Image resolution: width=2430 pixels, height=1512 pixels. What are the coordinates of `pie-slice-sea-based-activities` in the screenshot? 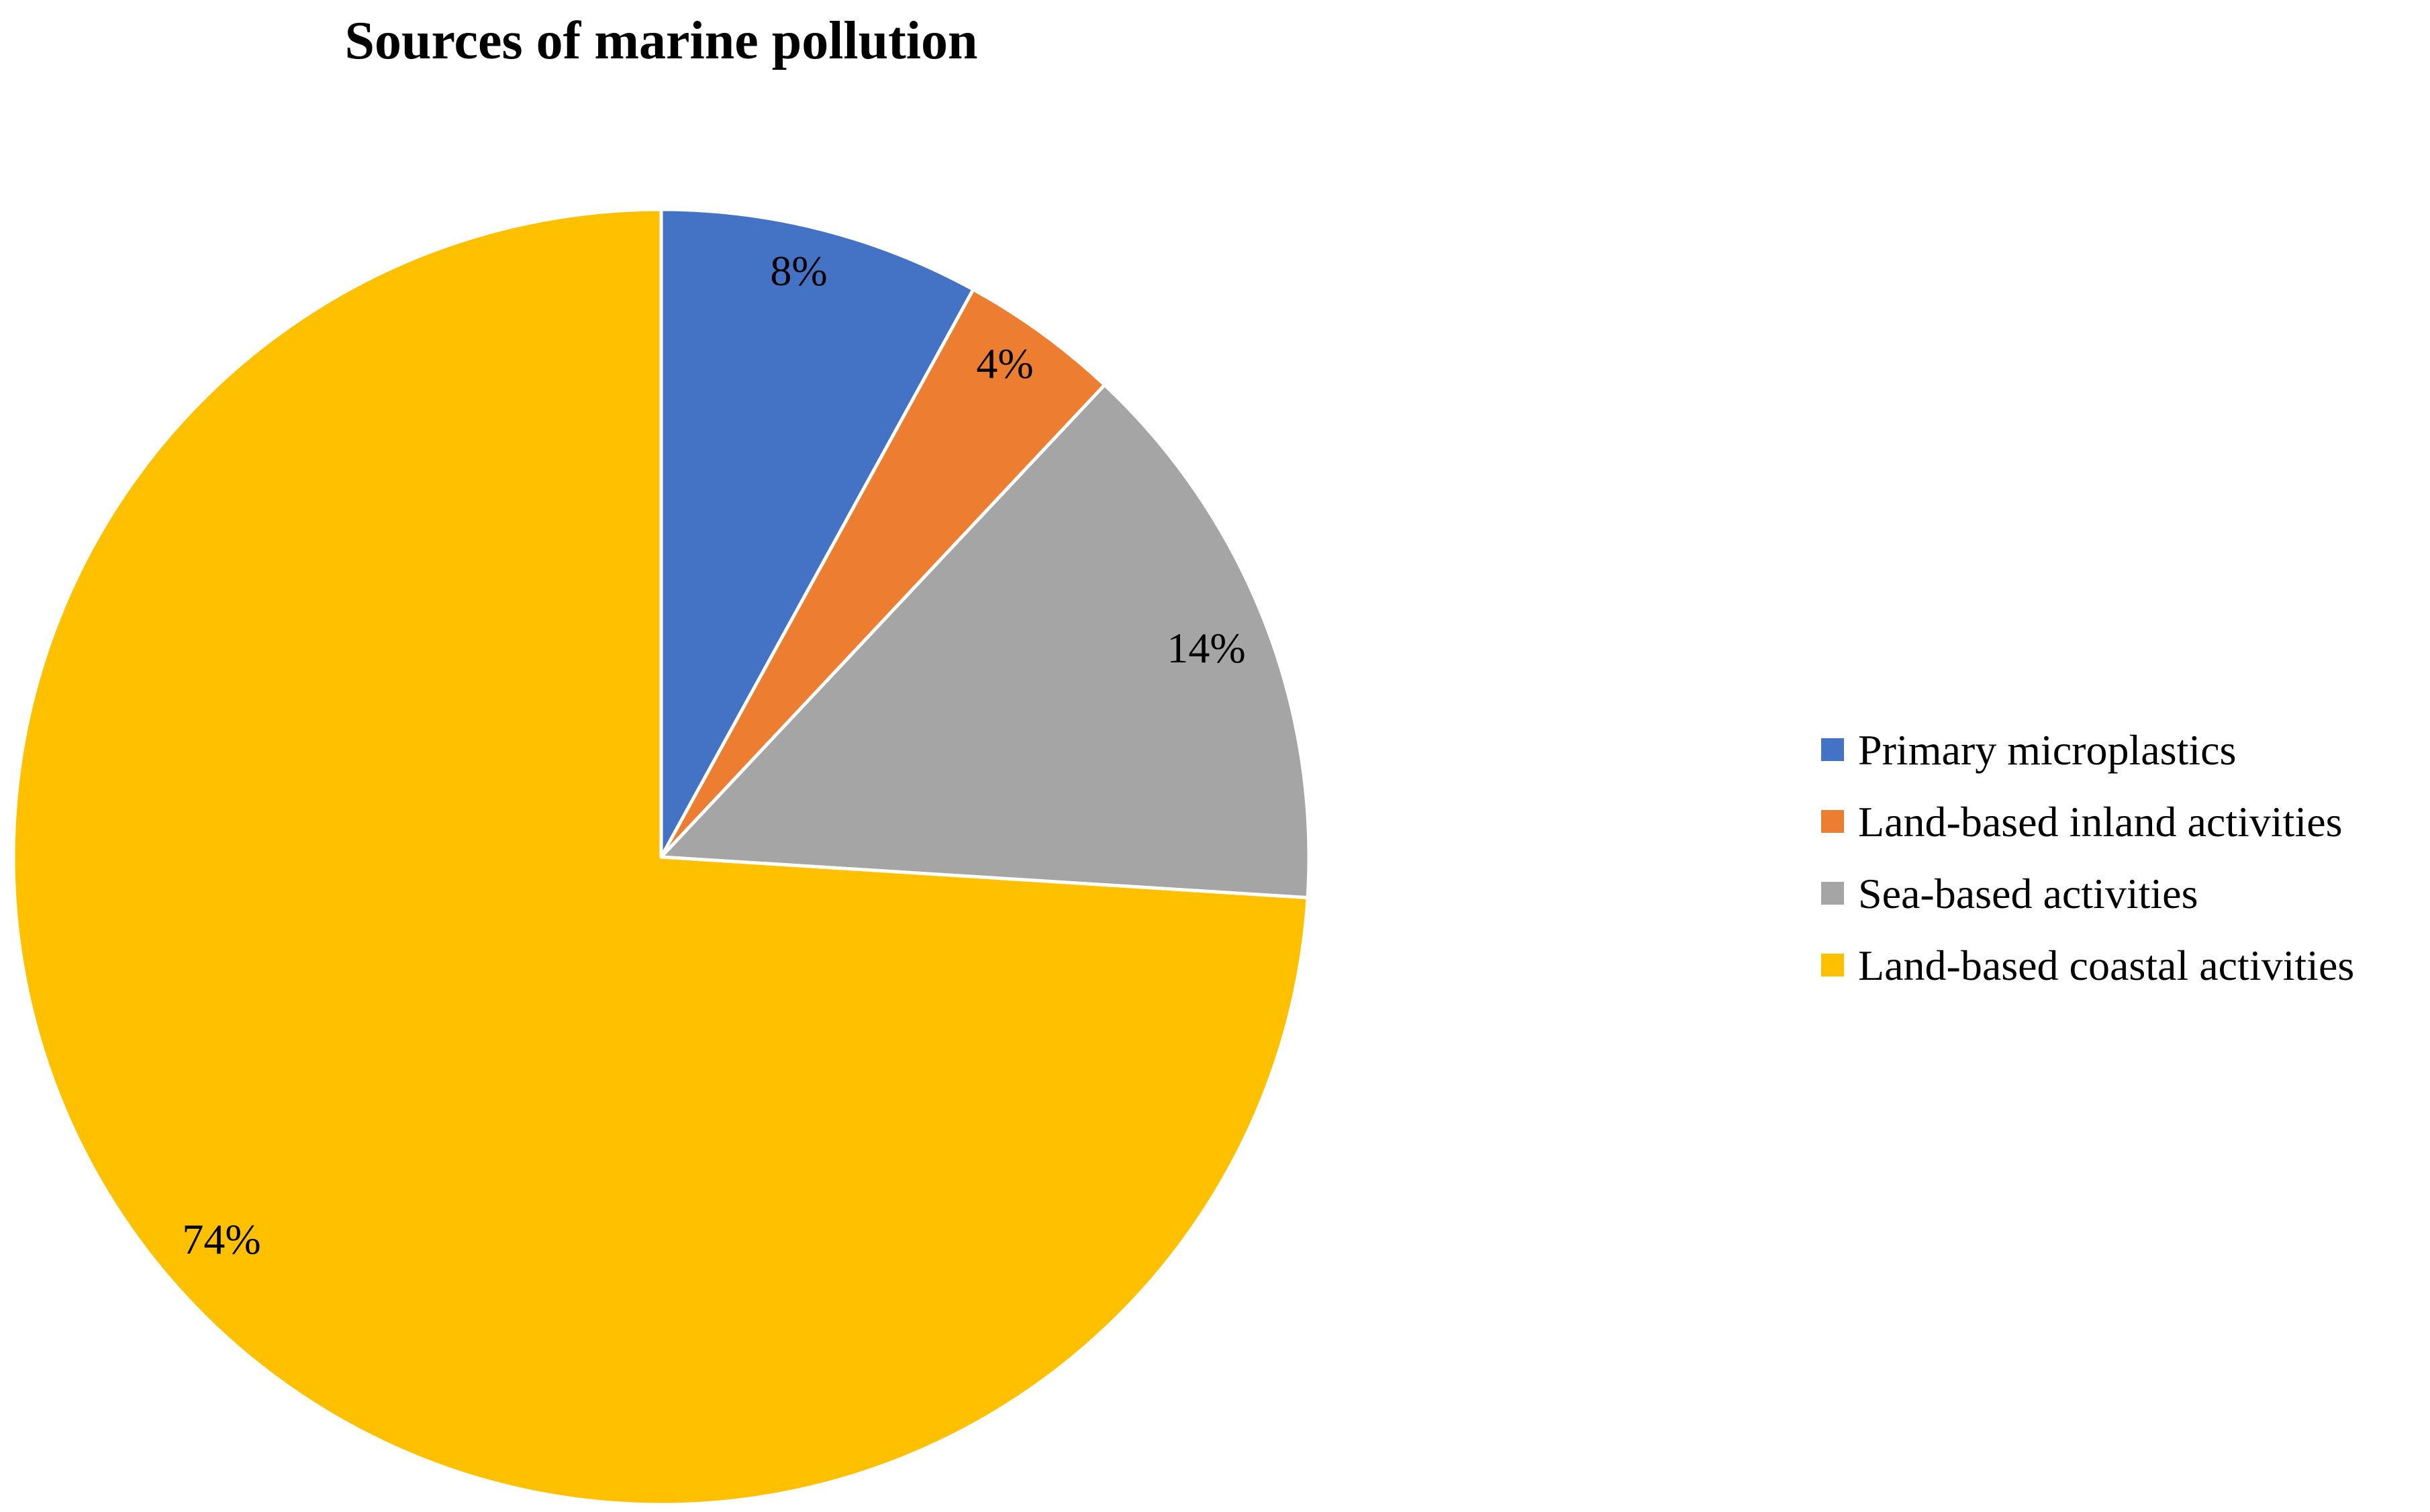 It's located at (985, 641).